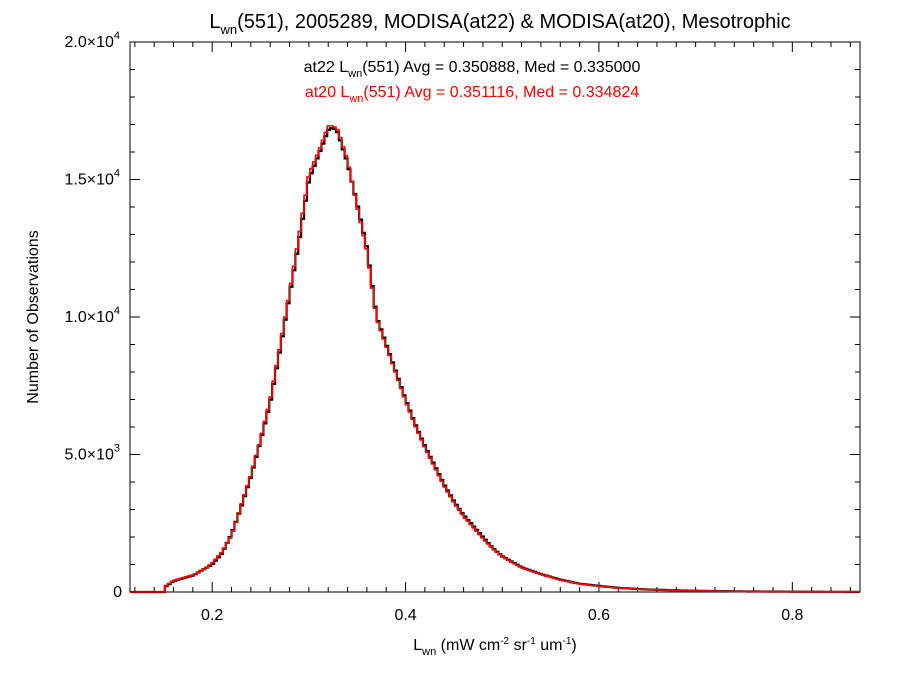 The image size is (900, 675). Describe the element at coordinates (92, 178) in the screenshot. I see `y-tick-label: 1.5×10⁴` at that location.